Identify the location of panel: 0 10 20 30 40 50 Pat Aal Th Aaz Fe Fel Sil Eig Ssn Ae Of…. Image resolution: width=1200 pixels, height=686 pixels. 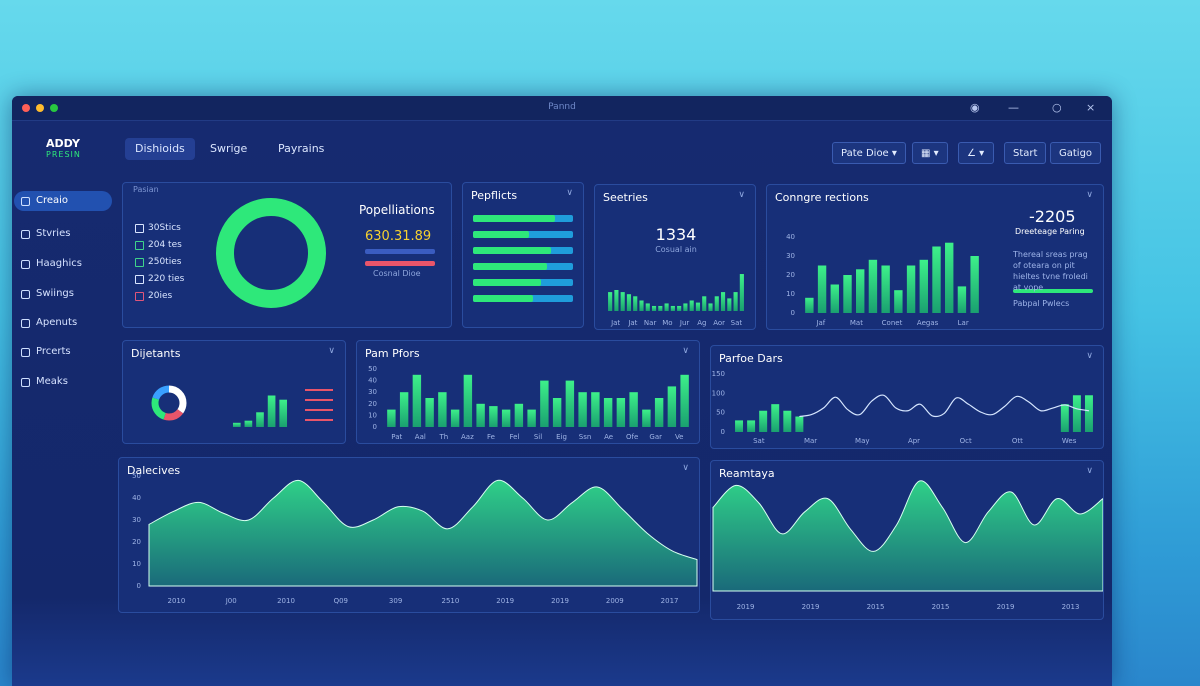
(528, 392).